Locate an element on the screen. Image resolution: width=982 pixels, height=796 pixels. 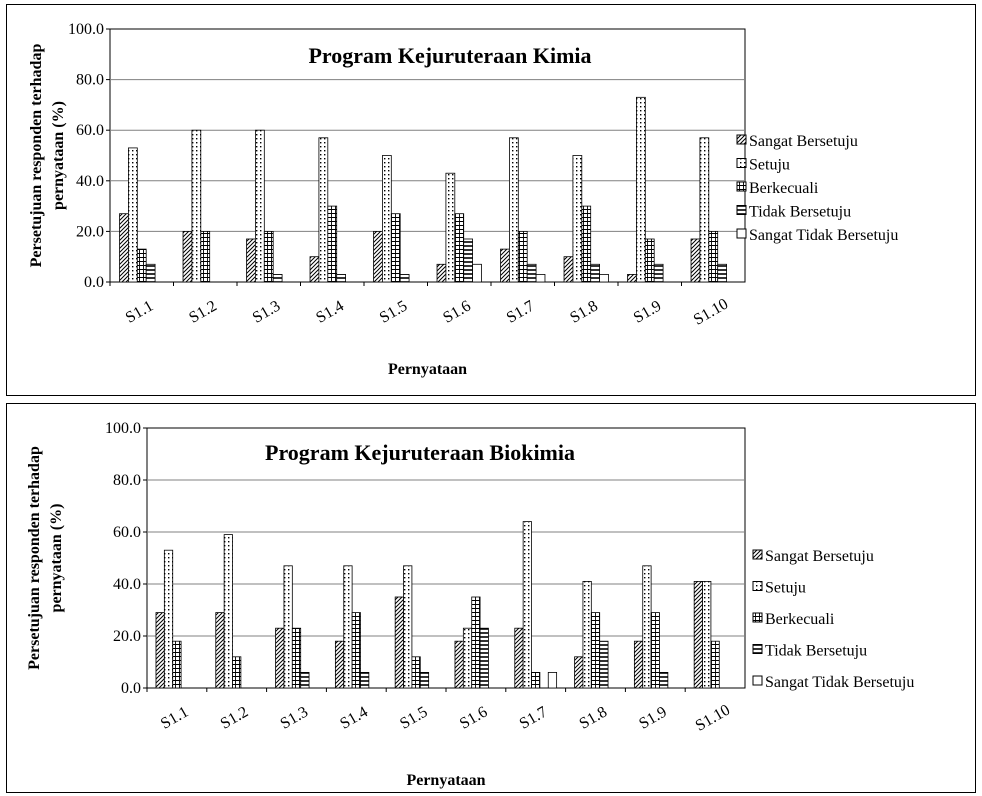
bar-S1.7-sangat-bersetuju is located at coordinates (519, 658).